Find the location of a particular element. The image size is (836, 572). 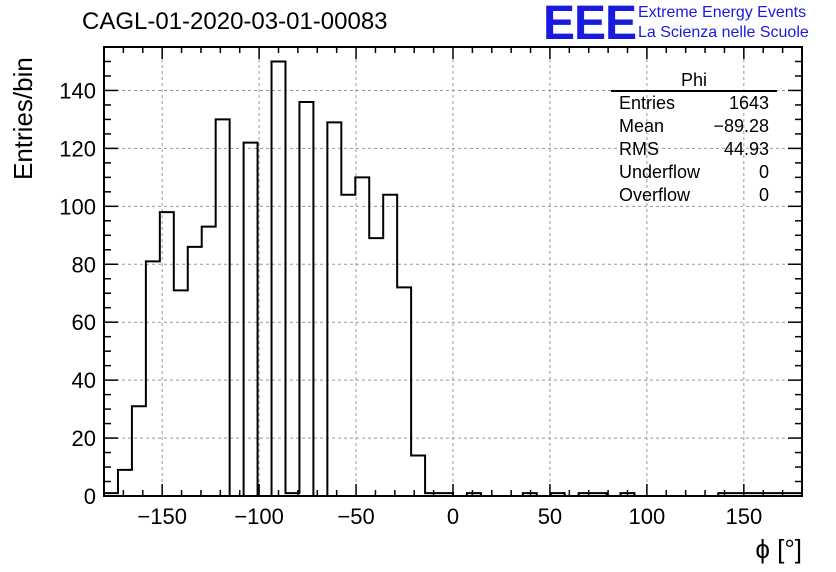

x-tick-label: 0 is located at coordinates (453, 516).